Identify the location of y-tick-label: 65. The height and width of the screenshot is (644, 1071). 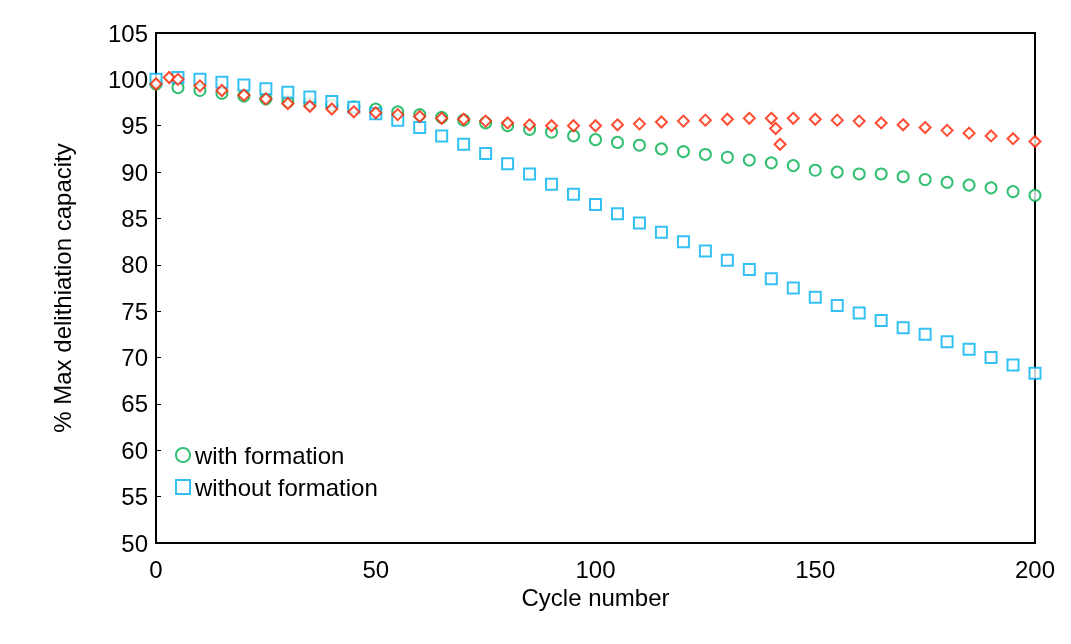
(134, 404).